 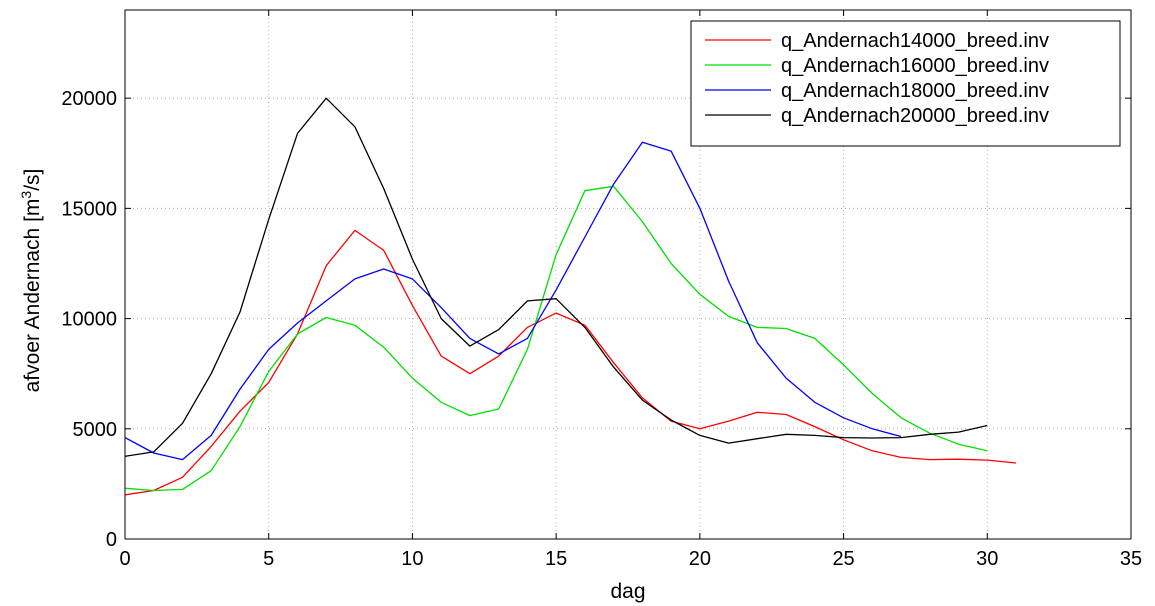 I want to click on y-tick-label: 20000, so click(x=89, y=99).